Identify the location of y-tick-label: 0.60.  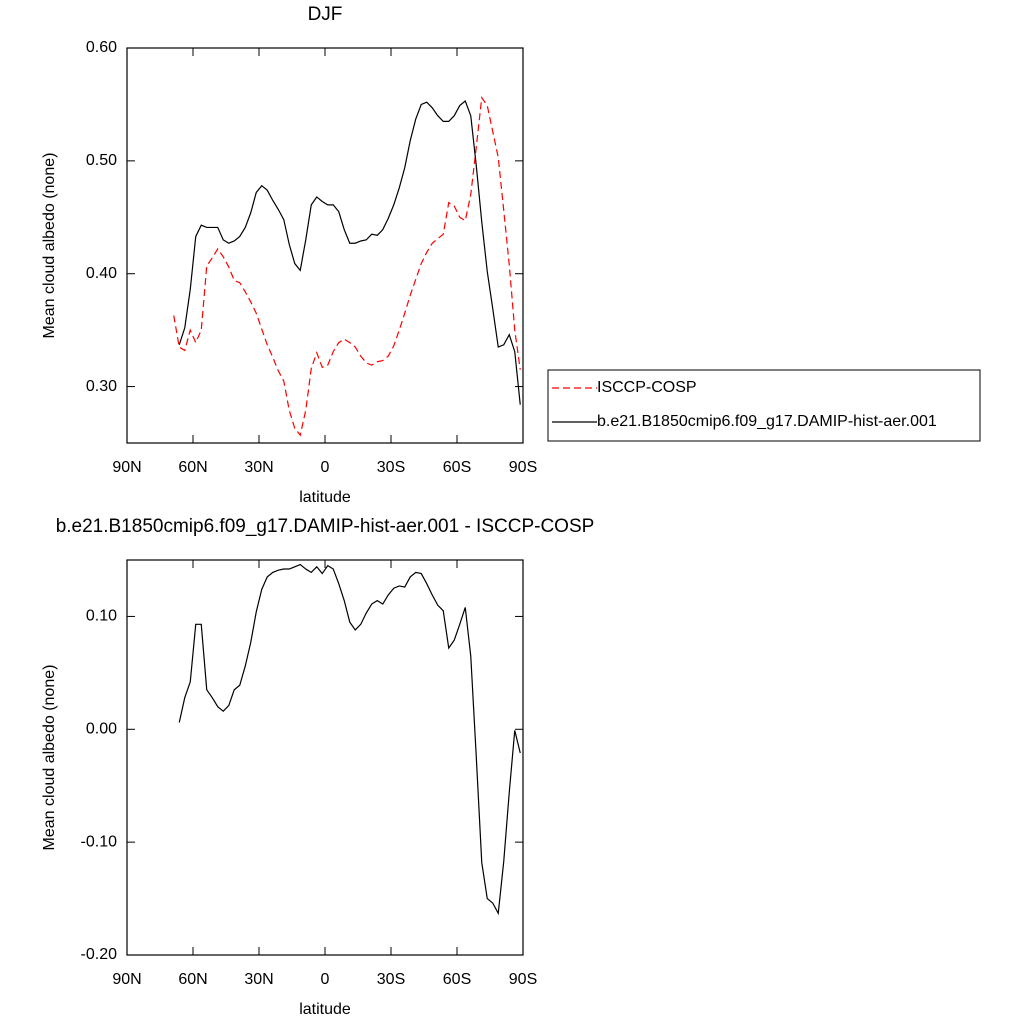
(101, 47).